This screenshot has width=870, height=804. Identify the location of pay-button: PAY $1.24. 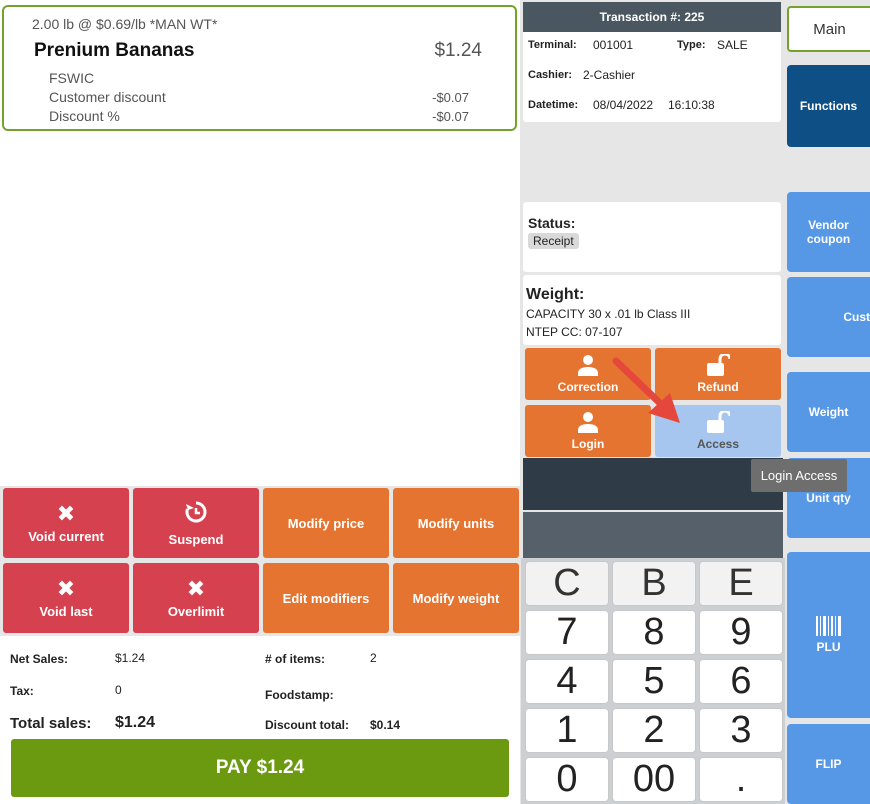
(260, 768).